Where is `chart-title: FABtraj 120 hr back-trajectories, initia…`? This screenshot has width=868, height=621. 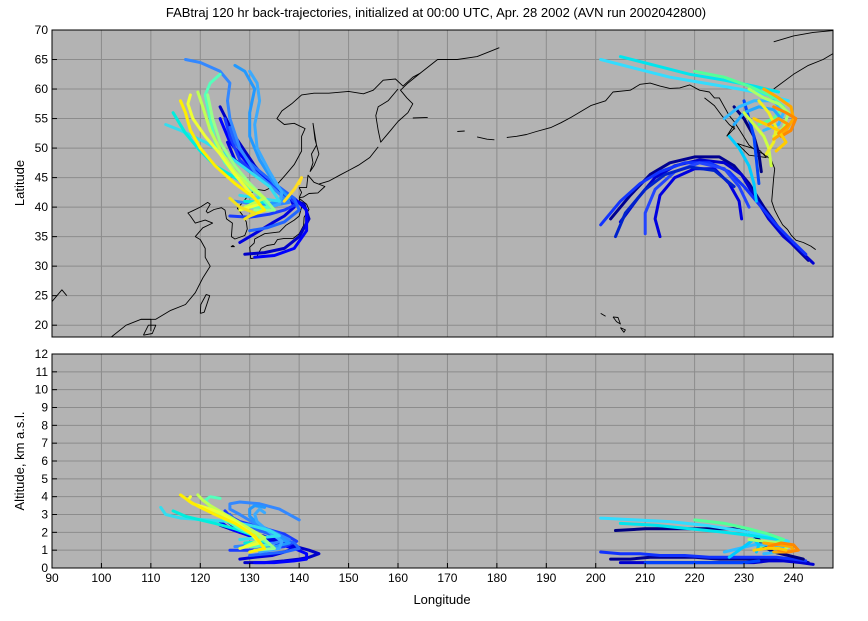
chart-title: FABtraj 120 hr back-trajectories, initia… is located at coordinates (436, 12).